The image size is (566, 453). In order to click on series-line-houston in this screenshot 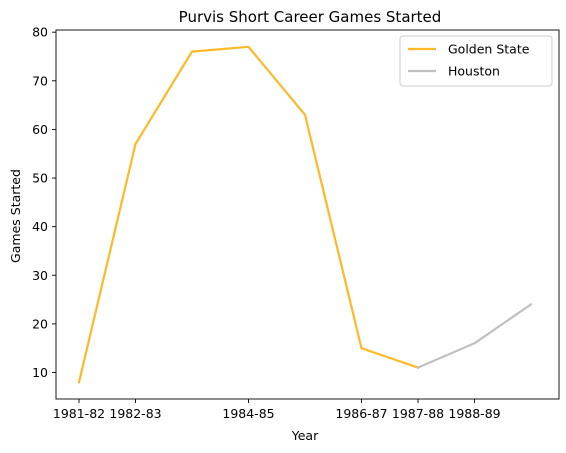, I will do `click(474, 336)`.